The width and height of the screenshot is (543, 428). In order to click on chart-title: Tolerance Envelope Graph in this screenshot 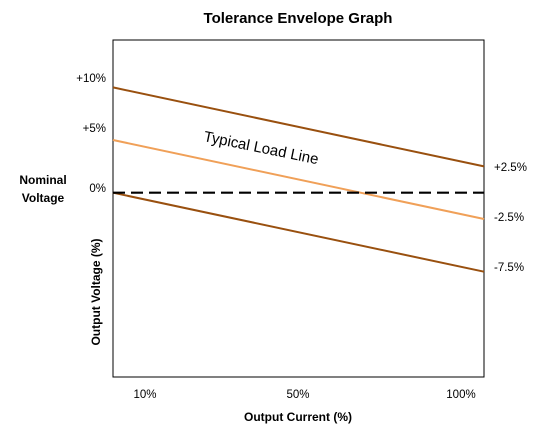, I will do `click(298, 18)`.